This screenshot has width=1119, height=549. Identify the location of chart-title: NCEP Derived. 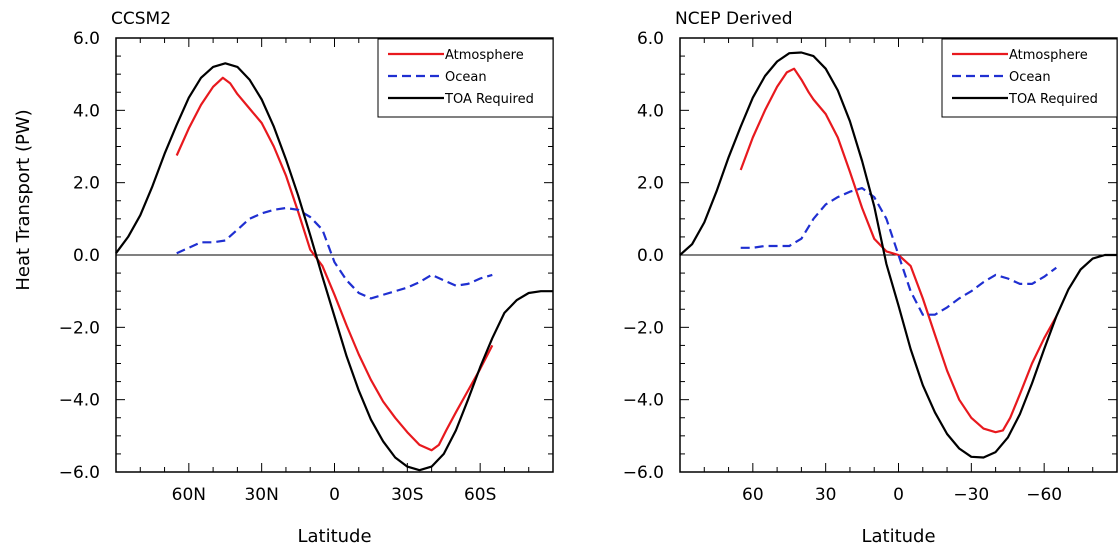
(734, 19).